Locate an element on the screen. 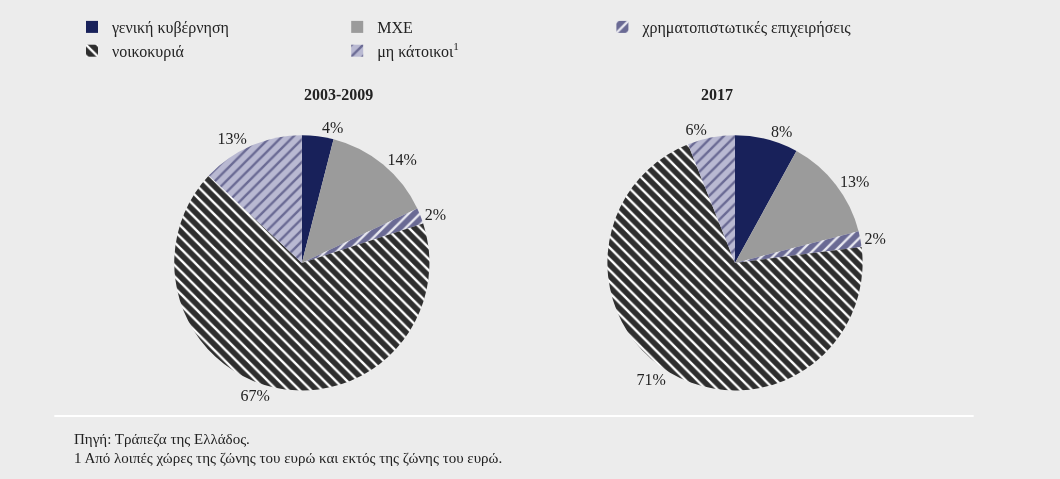 Image resolution: width=1060 pixels, height=479 pixels. legend-label: χρηματοπιστωτικές επιχειρήσεις is located at coordinates (746, 28).